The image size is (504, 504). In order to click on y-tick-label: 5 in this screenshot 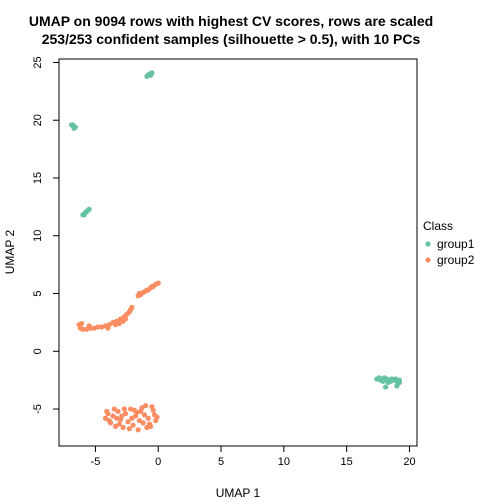, I will do `click(38, 293)`.